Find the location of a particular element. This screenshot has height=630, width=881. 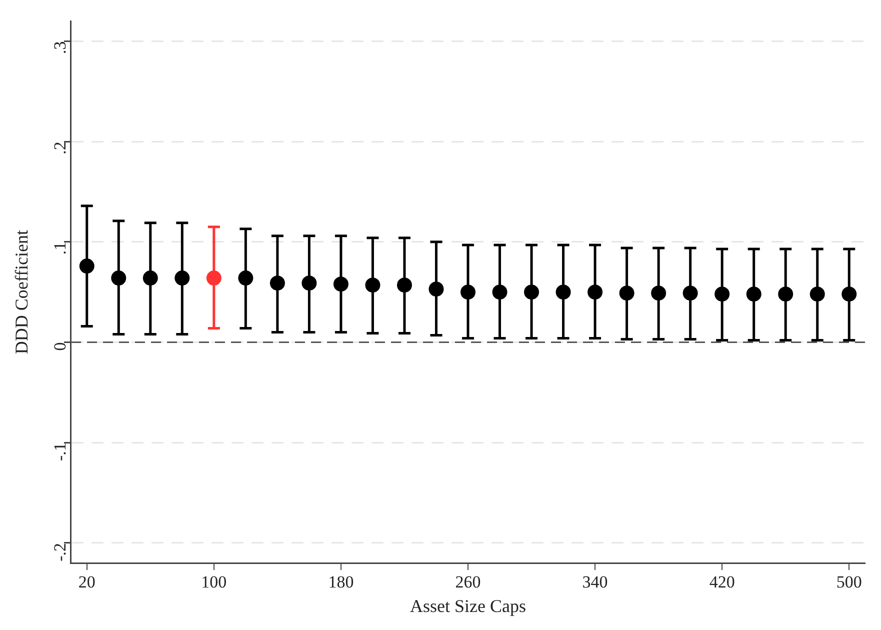

y-axis-title: DDD Coefficient is located at coordinates (22, 292).